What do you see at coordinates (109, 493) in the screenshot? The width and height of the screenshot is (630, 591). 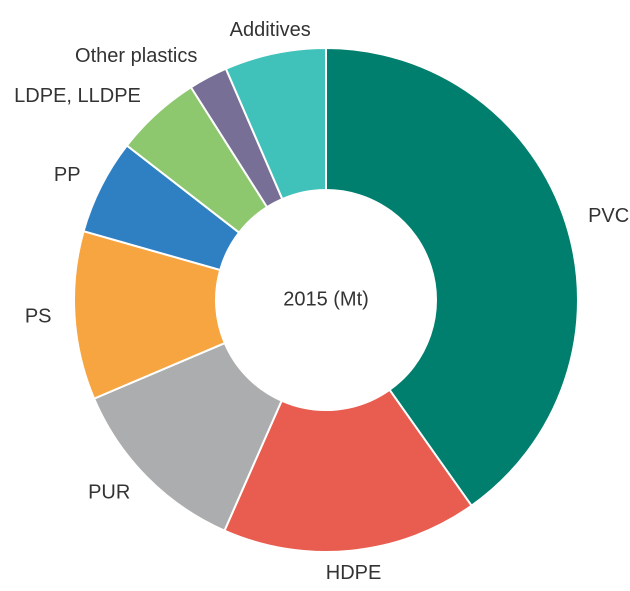 I see `slice-label: PUR` at bounding box center [109, 493].